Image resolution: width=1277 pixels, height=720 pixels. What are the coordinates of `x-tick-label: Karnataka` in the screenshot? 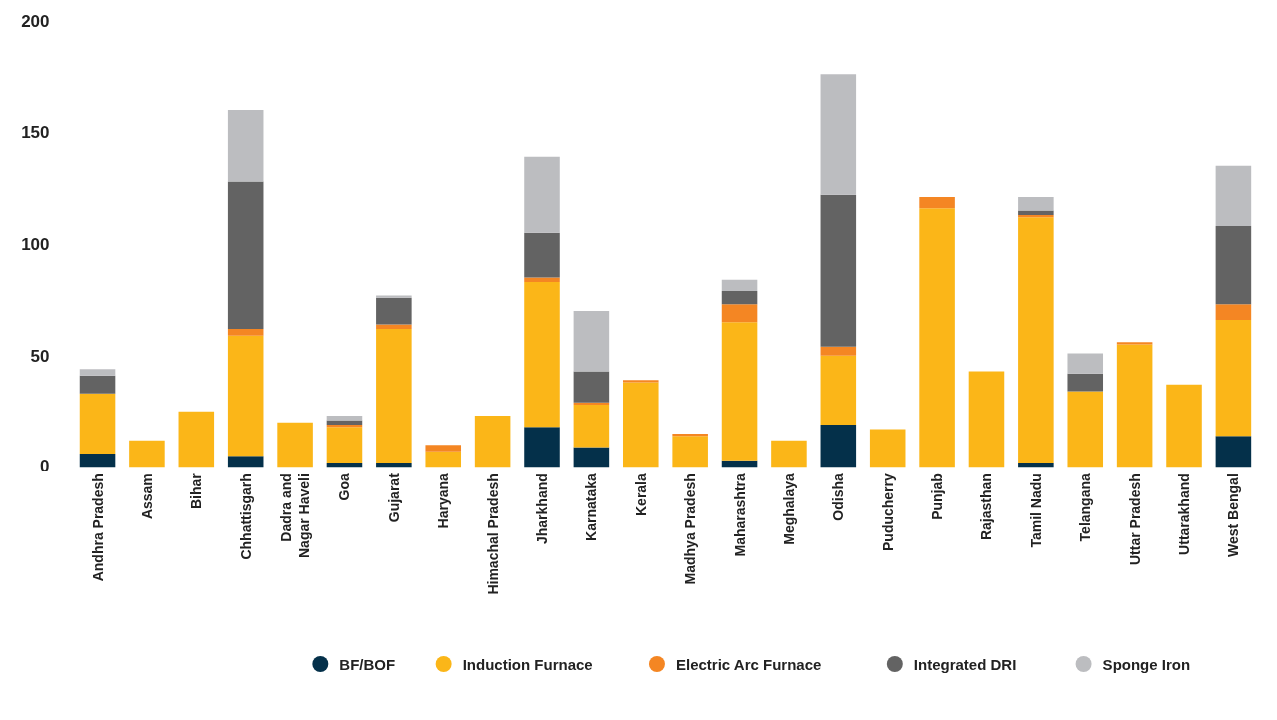 It's located at (591, 506).